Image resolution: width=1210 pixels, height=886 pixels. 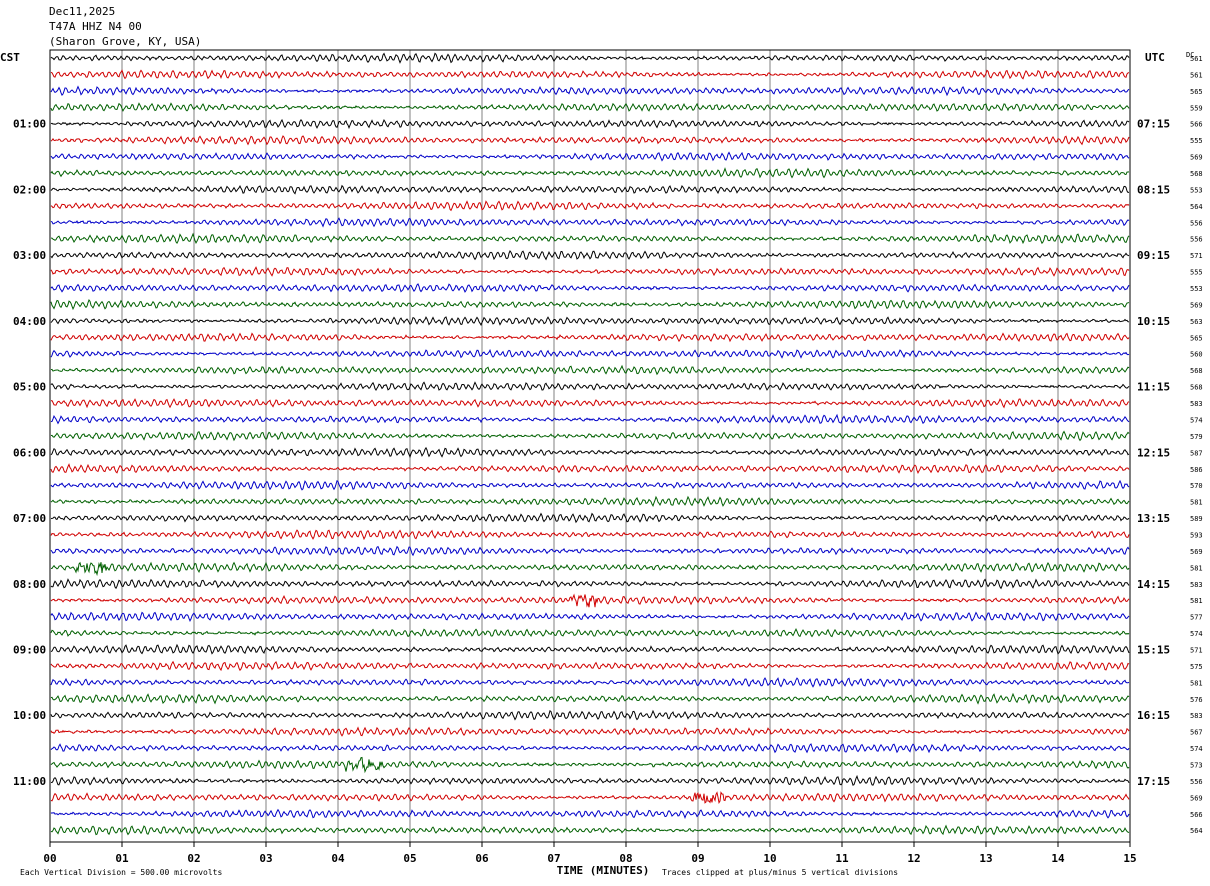 I want to click on x-tick-label-8: 08, so click(x=625, y=858).